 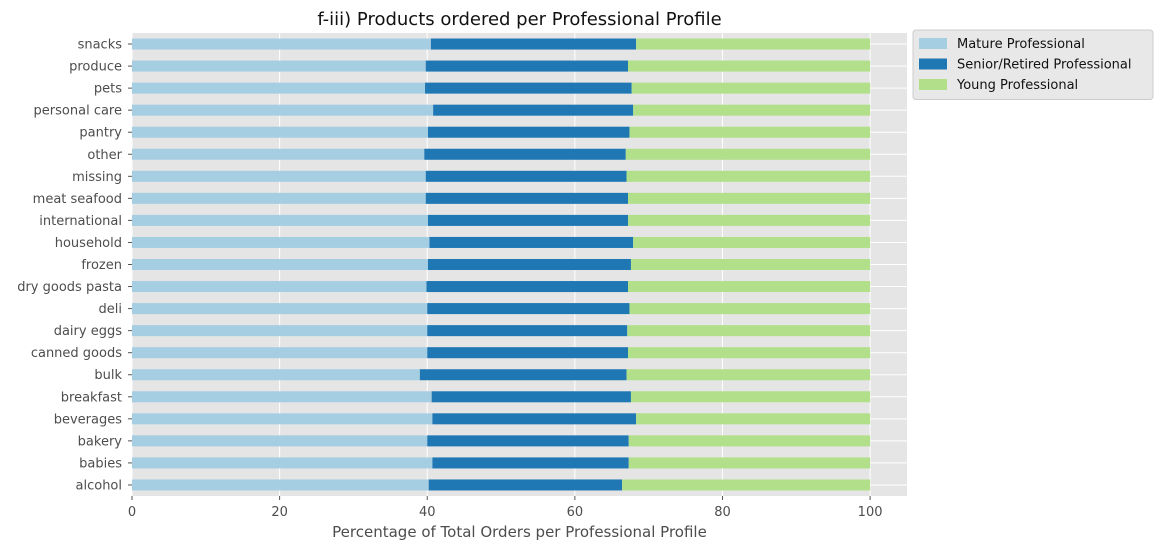 I want to click on x-tick-labels: 0 20 40 60 80 100, so click(x=505, y=512).